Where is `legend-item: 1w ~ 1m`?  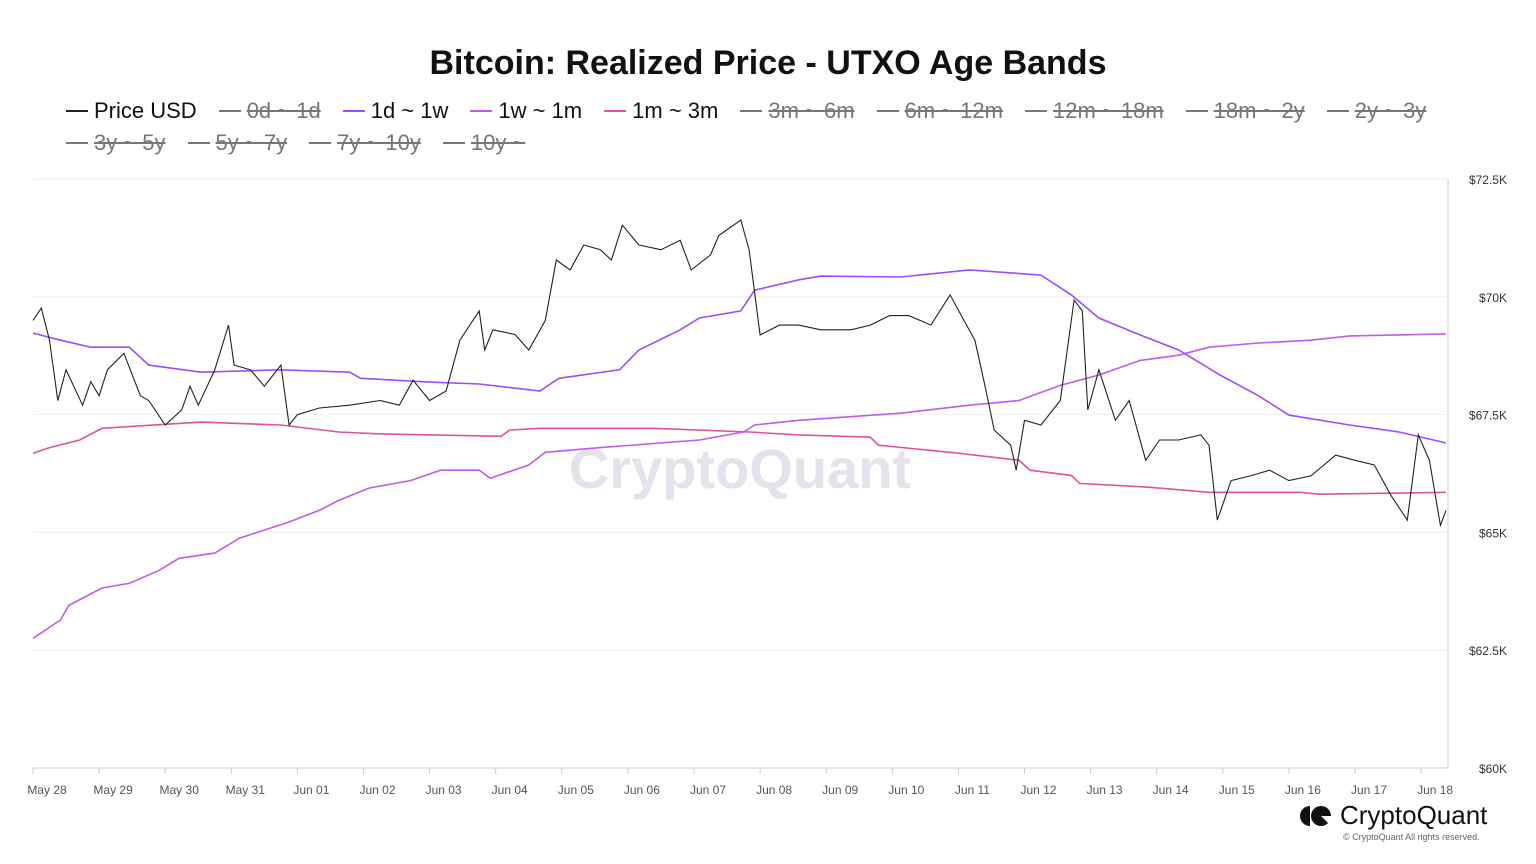 legend-item: 1w ~ 1m is located at coordinates (526, 111).